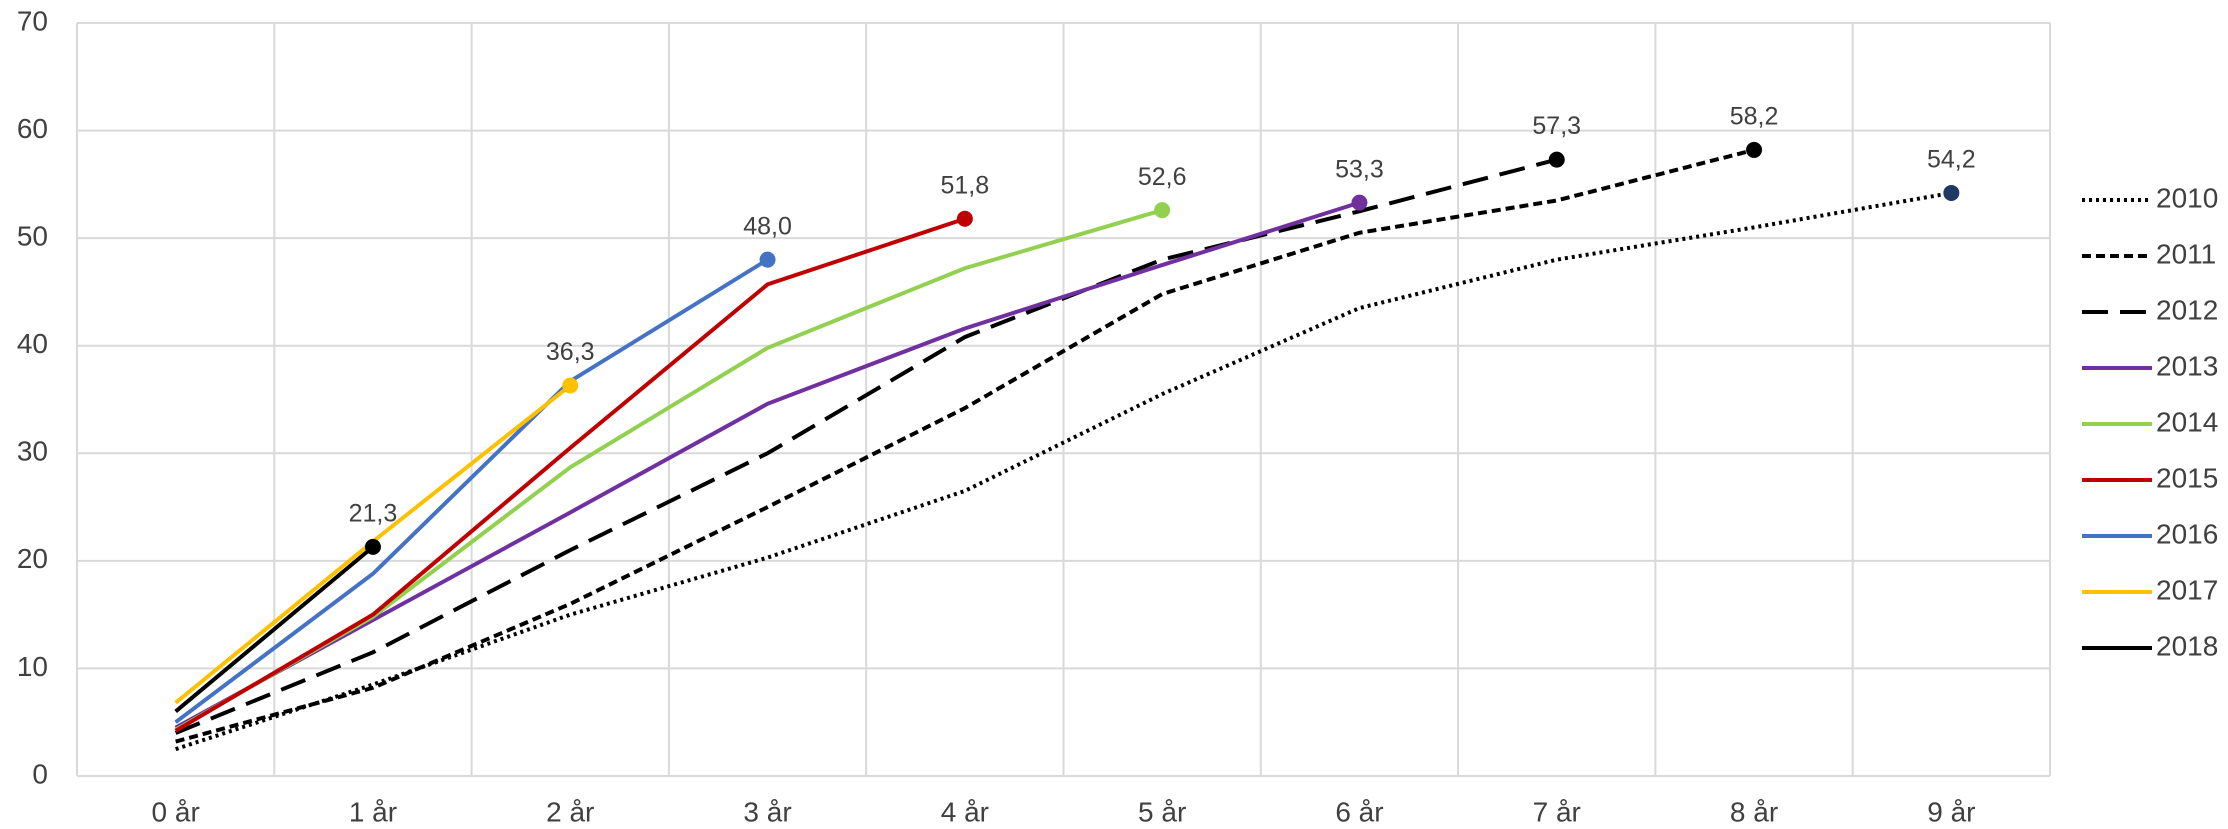  I want to click on data-label: 57,3, so click(1556, 126).